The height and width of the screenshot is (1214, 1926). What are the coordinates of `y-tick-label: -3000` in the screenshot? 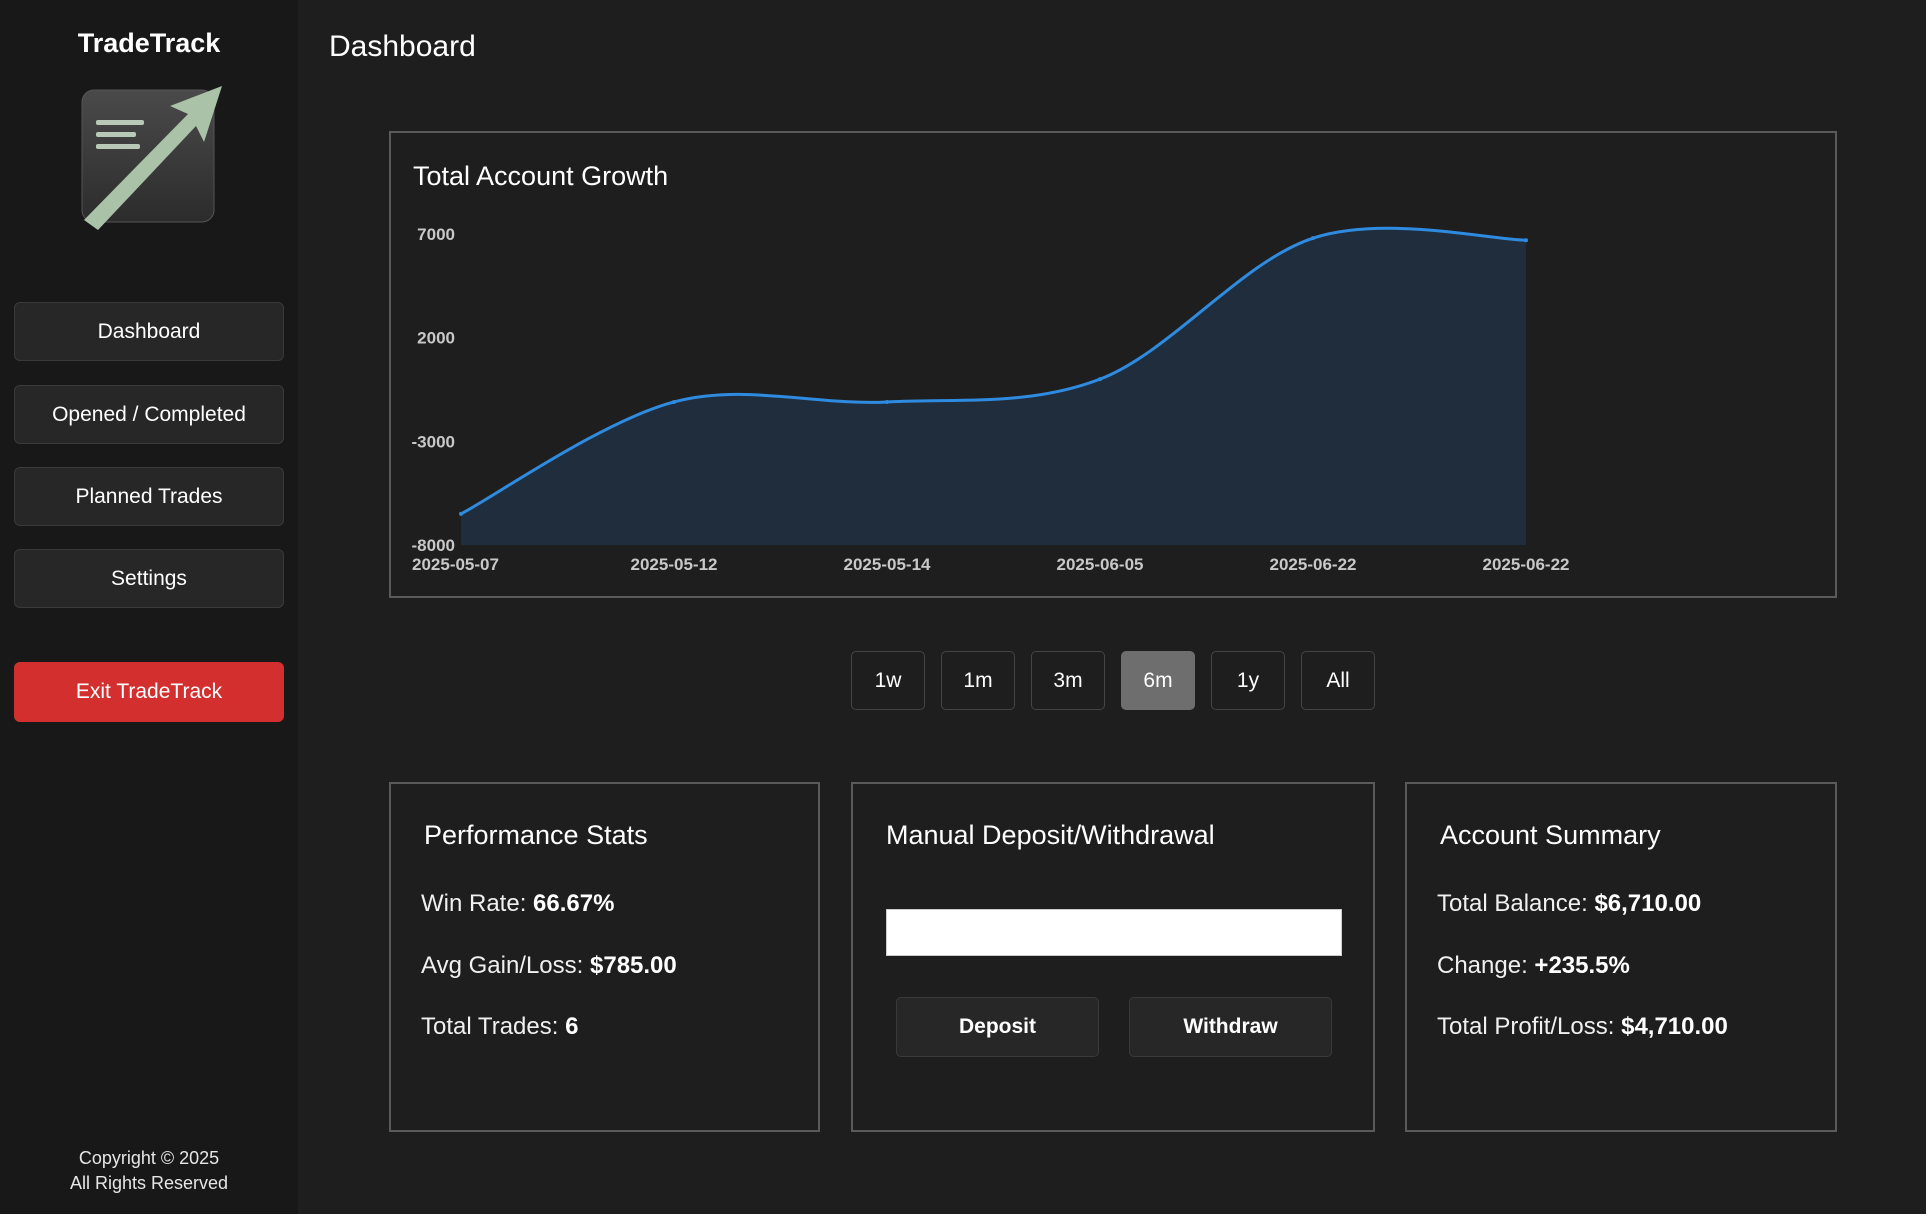 It's located at (433, 441).